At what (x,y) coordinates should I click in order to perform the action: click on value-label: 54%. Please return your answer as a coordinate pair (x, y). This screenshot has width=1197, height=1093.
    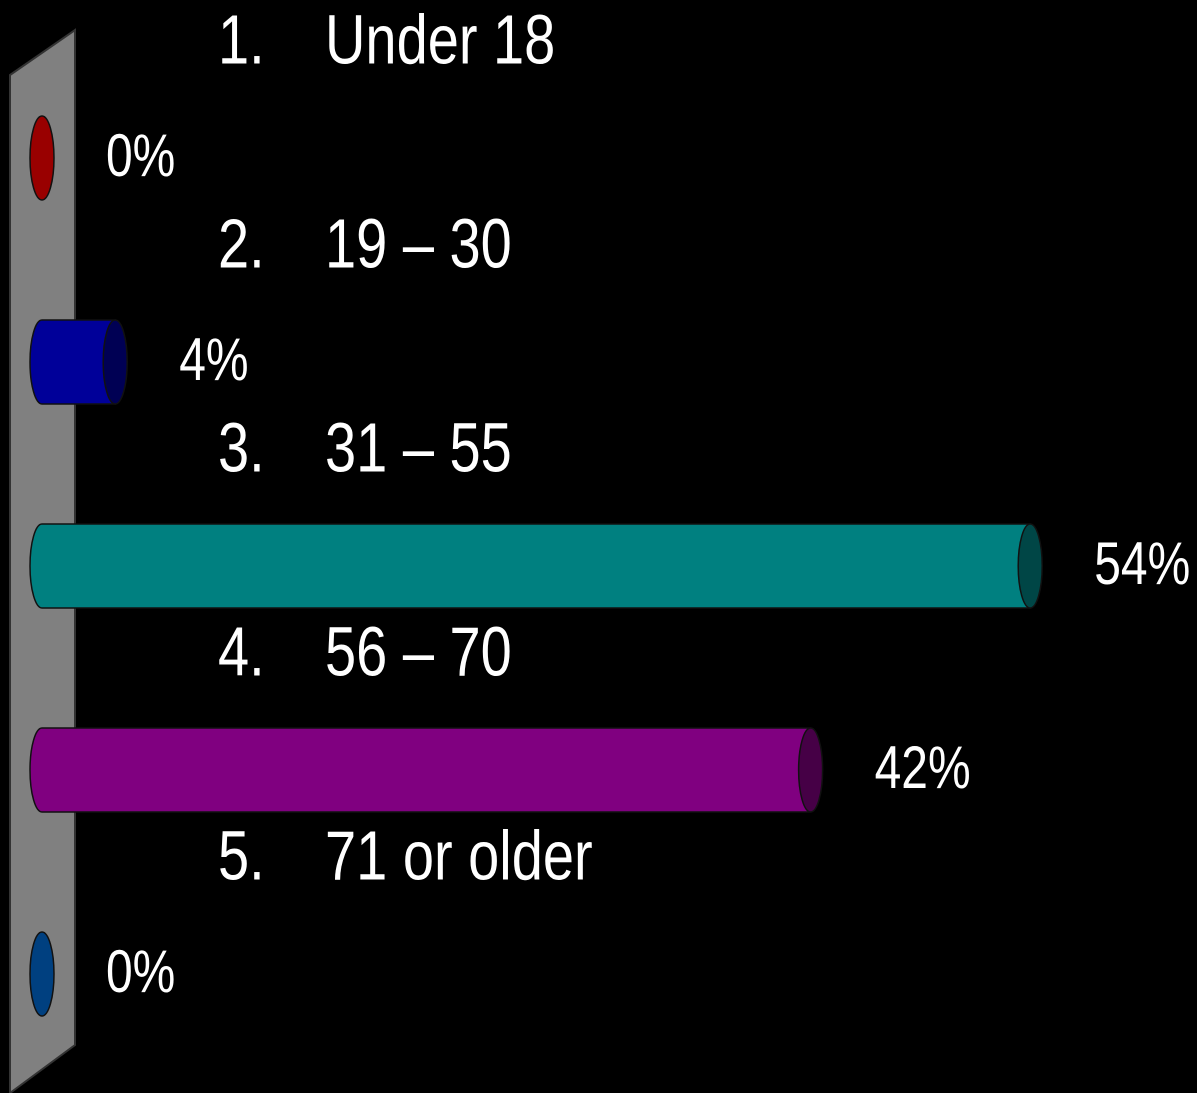
    Looking at the image, I should click on (1142, 563).